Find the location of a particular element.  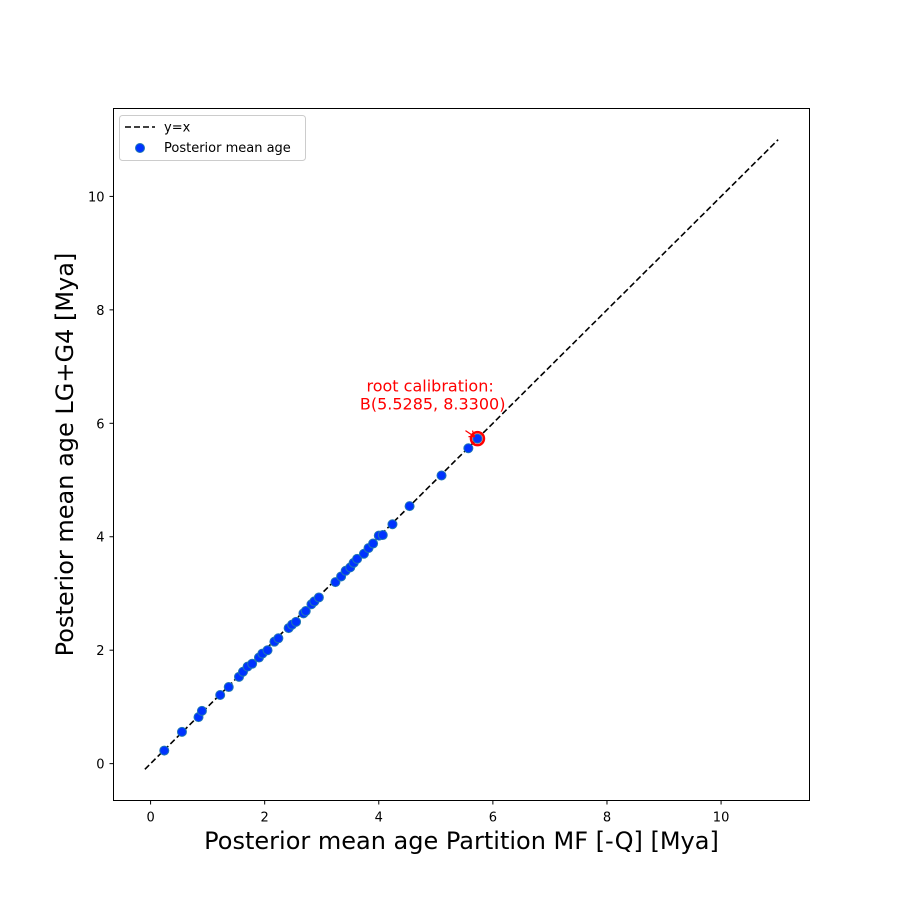

data-points is located at coordinates (322, 593).